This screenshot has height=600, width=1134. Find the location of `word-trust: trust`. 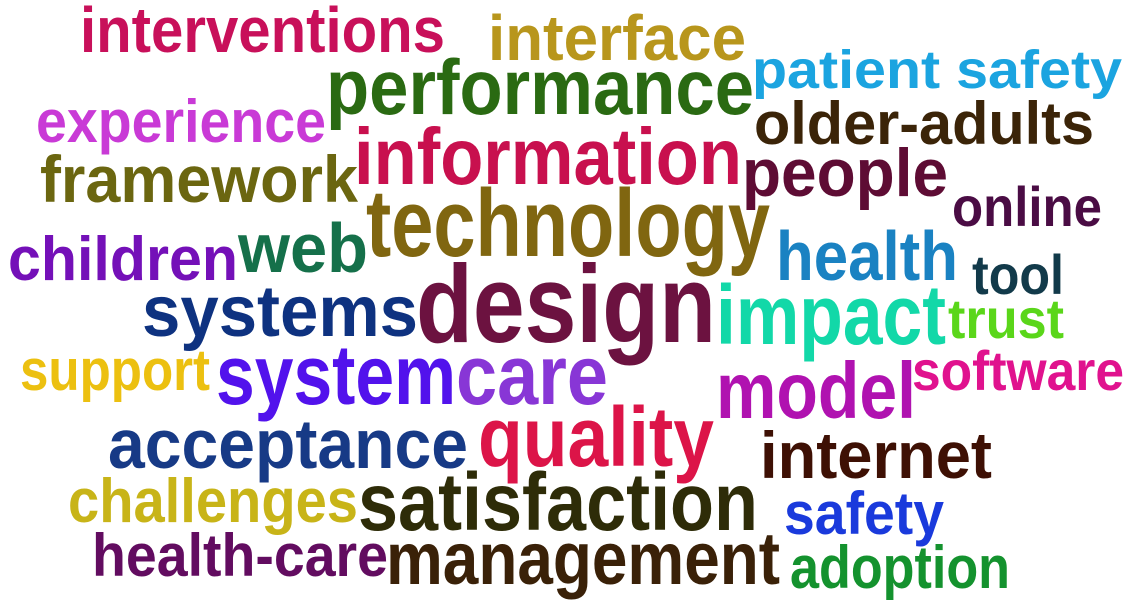

word-trust: trust is located at coordinates (1006, 318).